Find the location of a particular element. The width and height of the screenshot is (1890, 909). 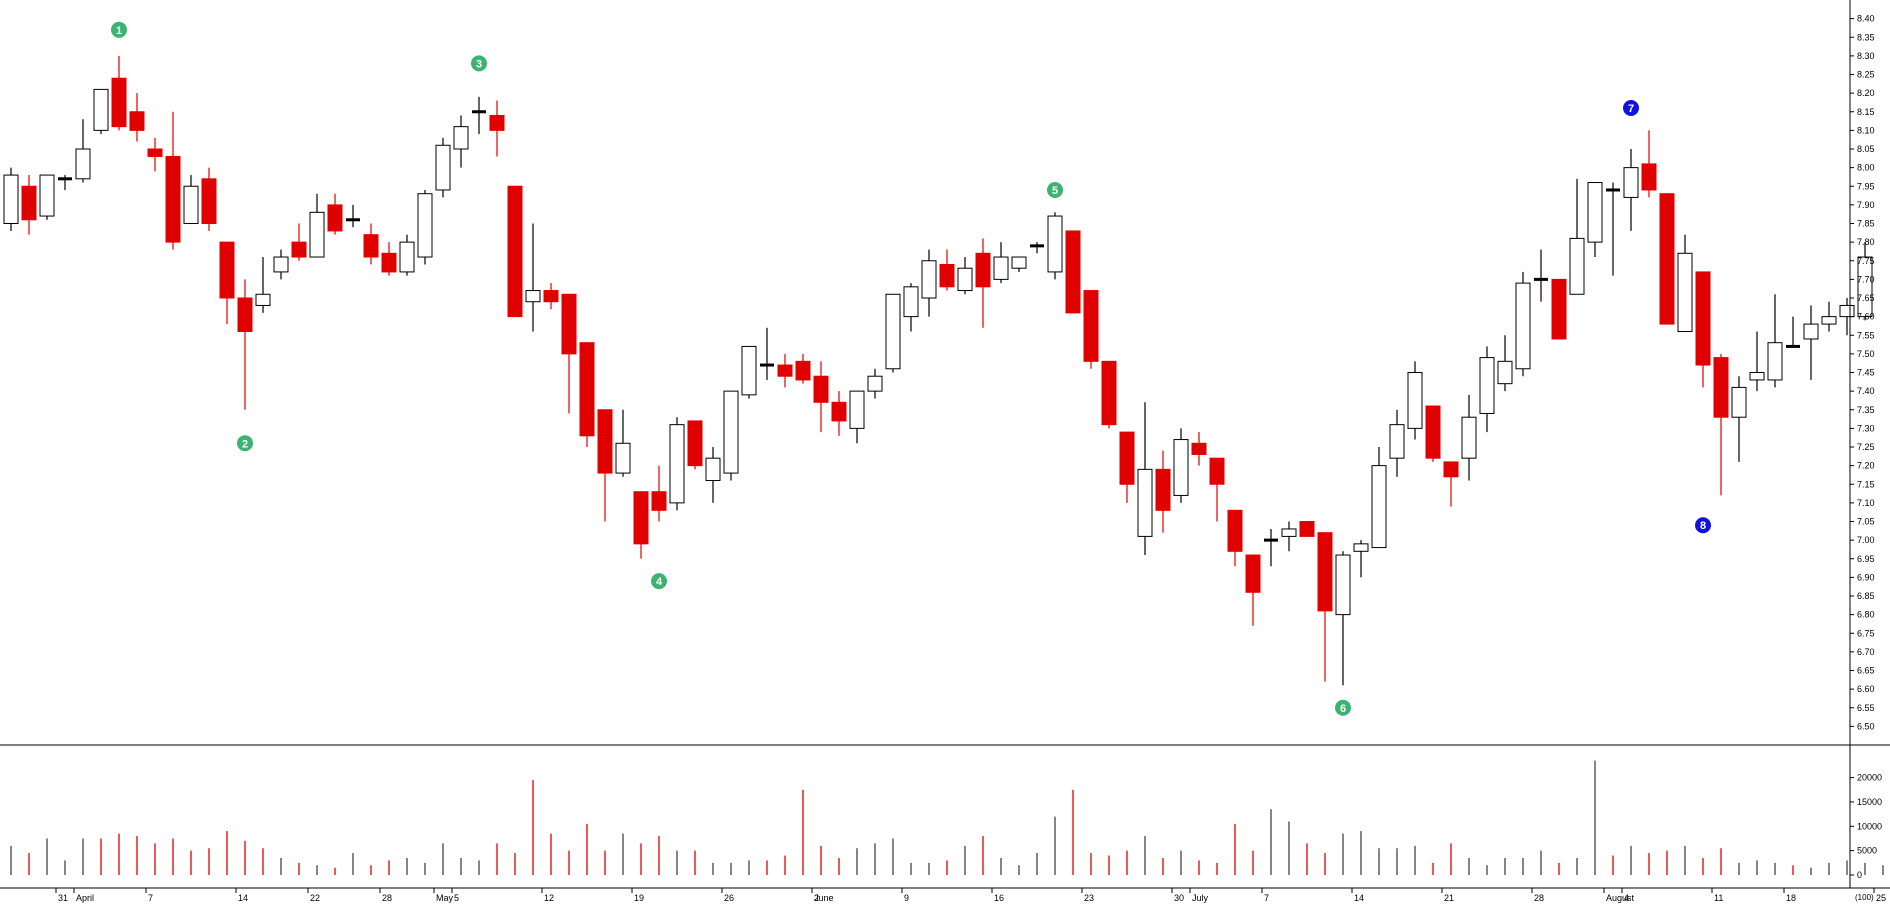

x-tick-label: 26 is located at coordinates (729, 898).